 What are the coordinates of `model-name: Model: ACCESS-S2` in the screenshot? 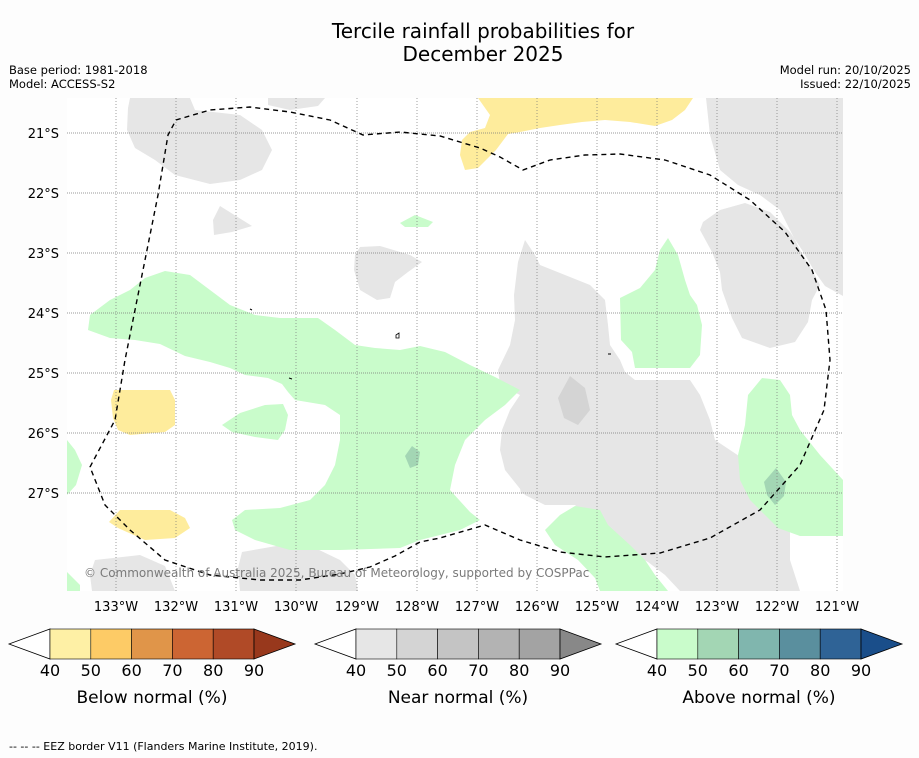 It's located at (62, 84).